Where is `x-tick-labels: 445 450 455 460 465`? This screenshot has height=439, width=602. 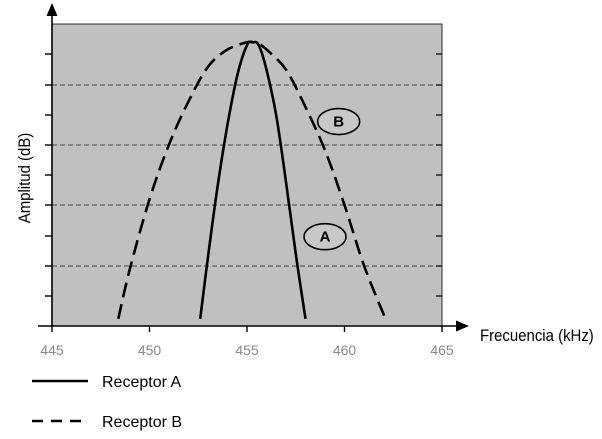 x-tick-labels: 445 450 455 460 465 is located at coordinates (247, 350).